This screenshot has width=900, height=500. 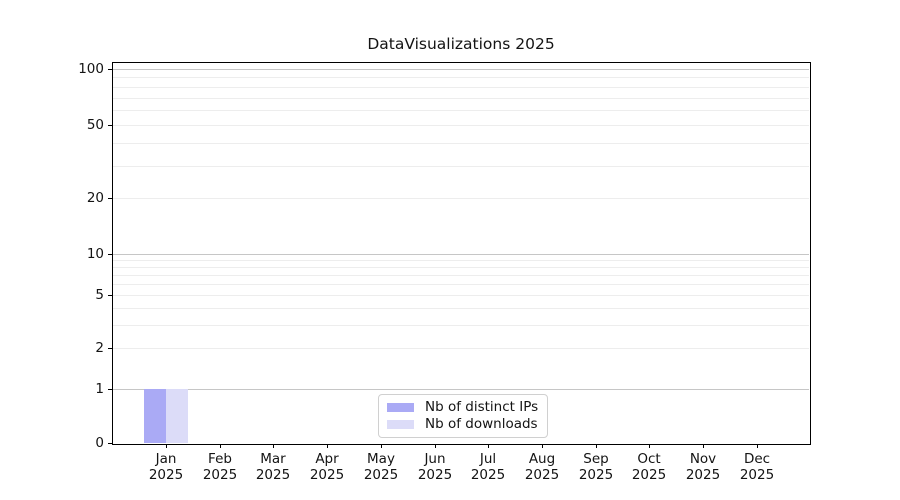 What do you see at coordinates (95, 198) in the screenshot?
I see `y-tick-label-20: 20` at bounding box center [95, 198].